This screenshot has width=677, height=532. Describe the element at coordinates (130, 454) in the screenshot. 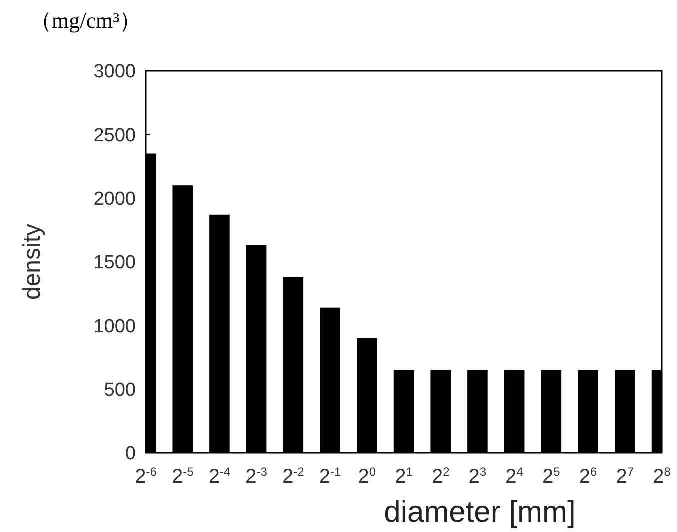

I see `y-tick-label: 0` at that location.